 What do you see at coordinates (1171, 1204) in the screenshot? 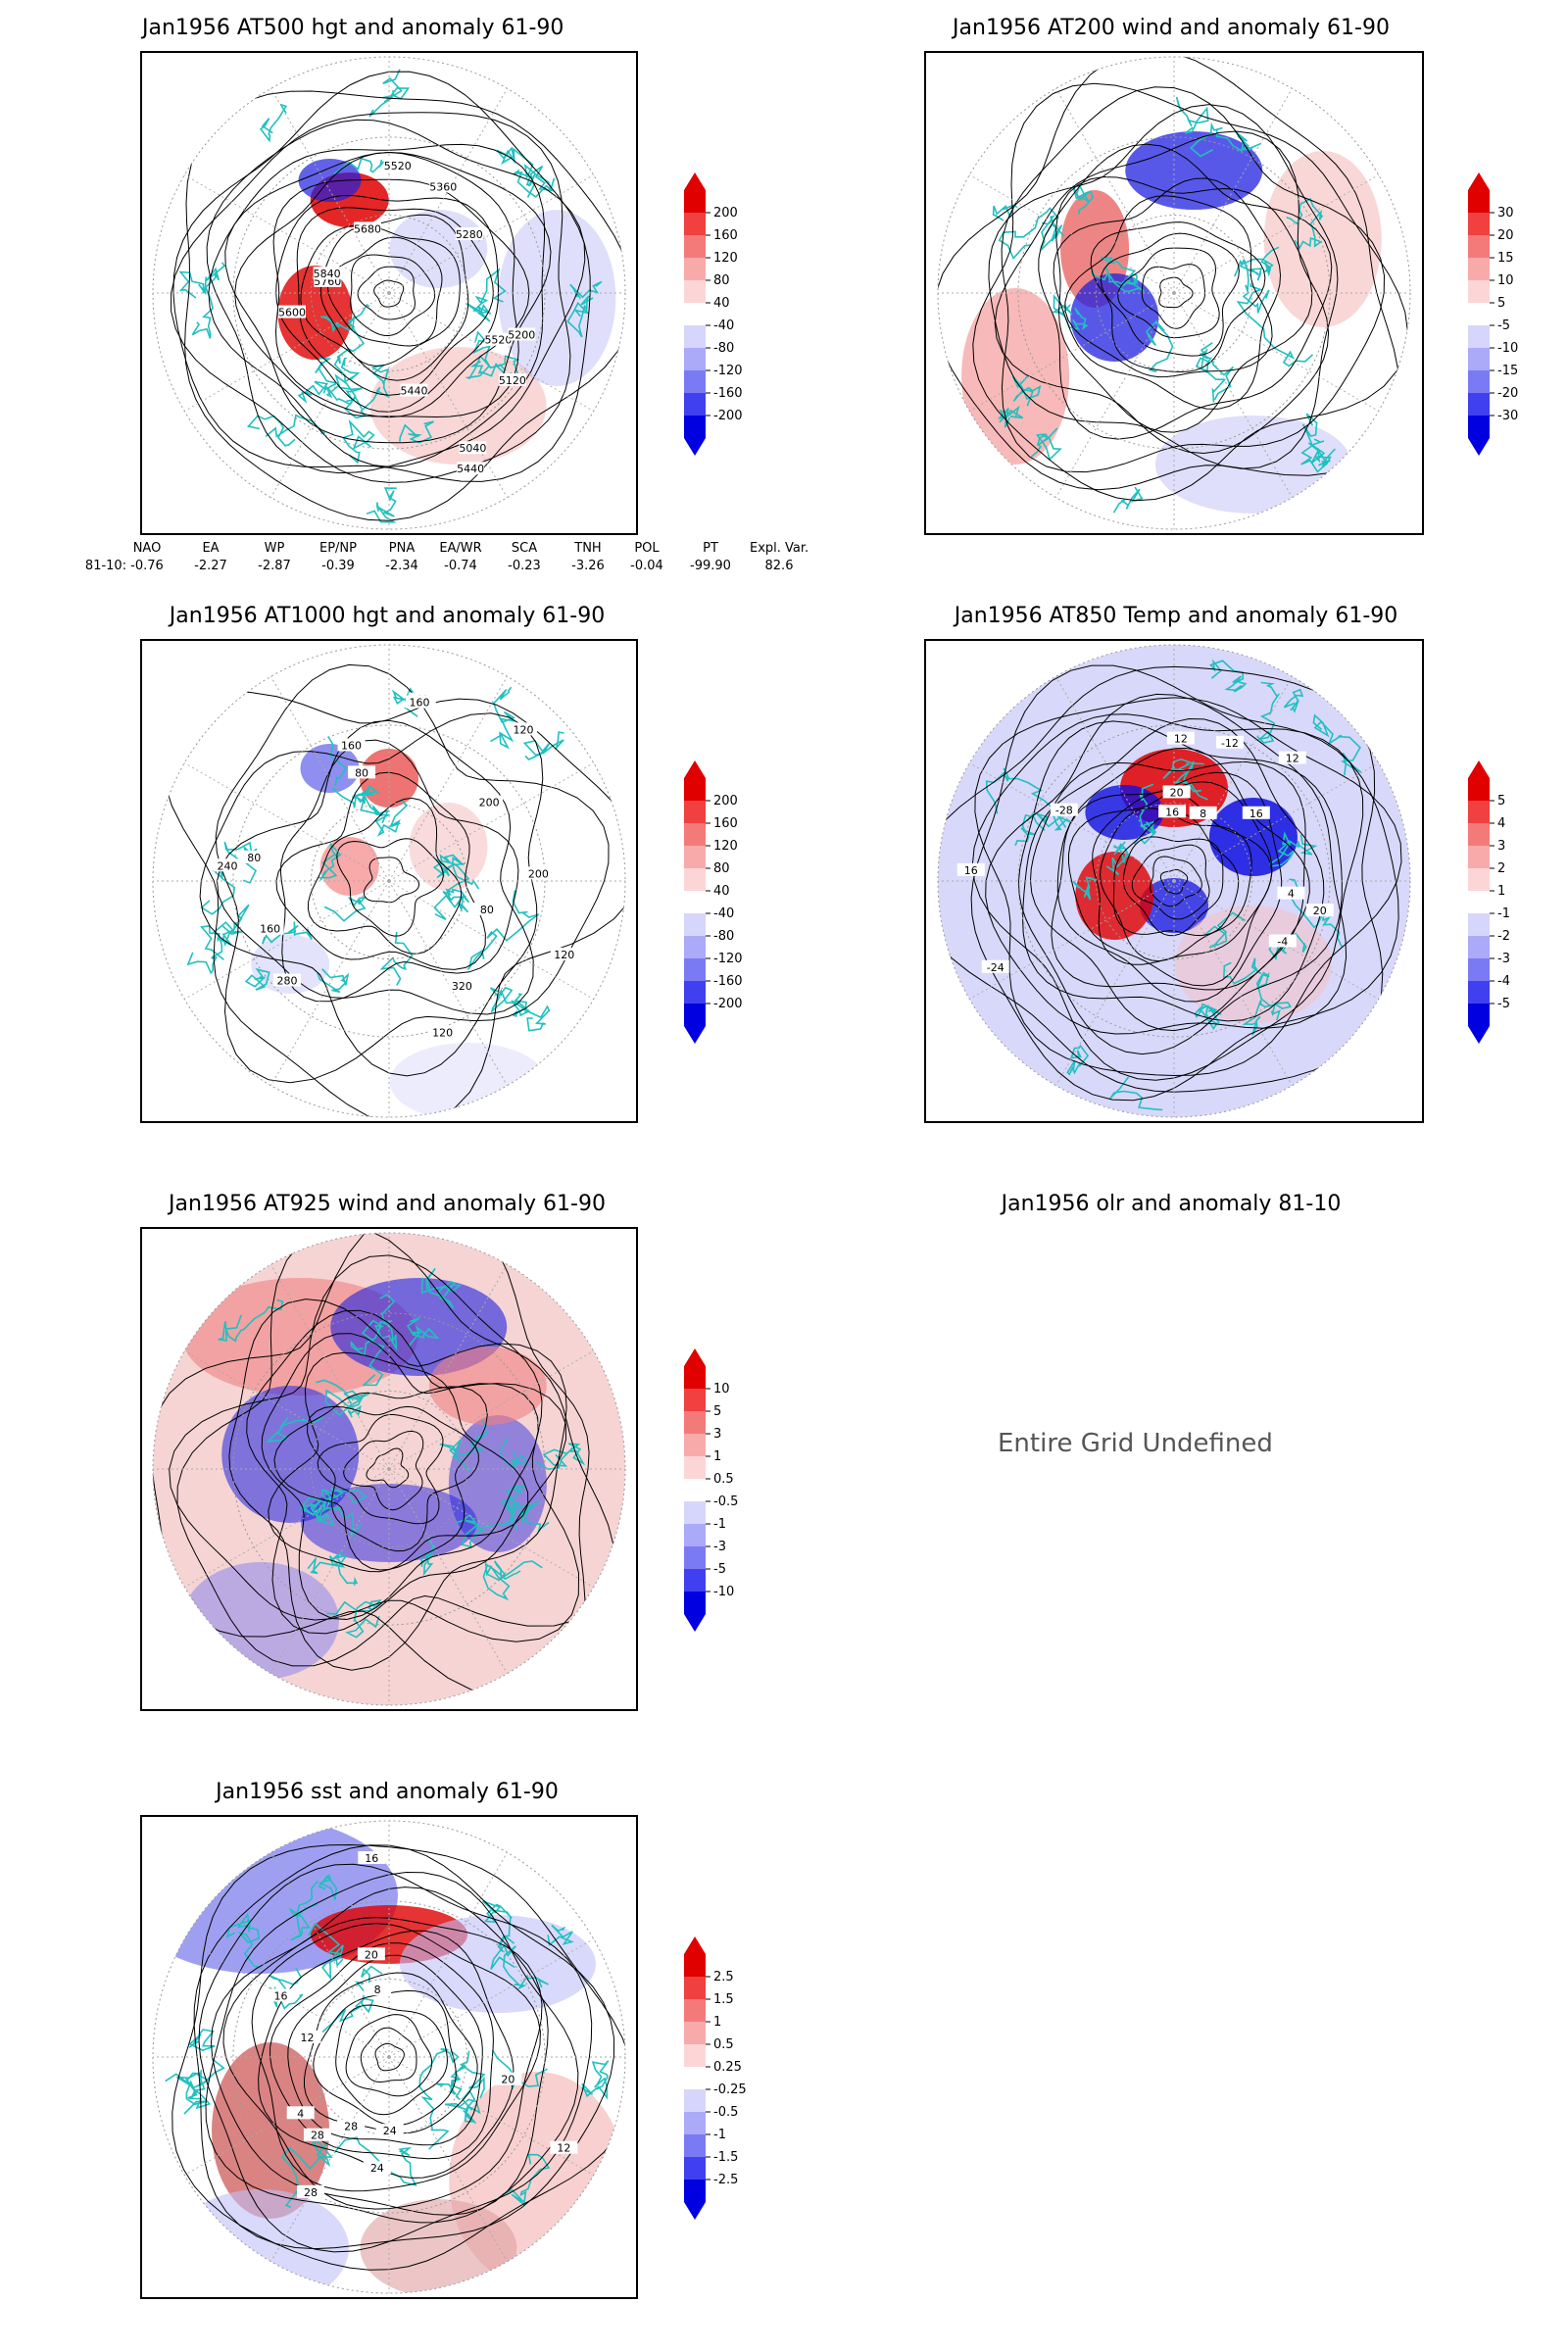
I see `panel-title-olr: Jan1956 olr and anomaly 81-10` at bounding box center [1171, 1204].